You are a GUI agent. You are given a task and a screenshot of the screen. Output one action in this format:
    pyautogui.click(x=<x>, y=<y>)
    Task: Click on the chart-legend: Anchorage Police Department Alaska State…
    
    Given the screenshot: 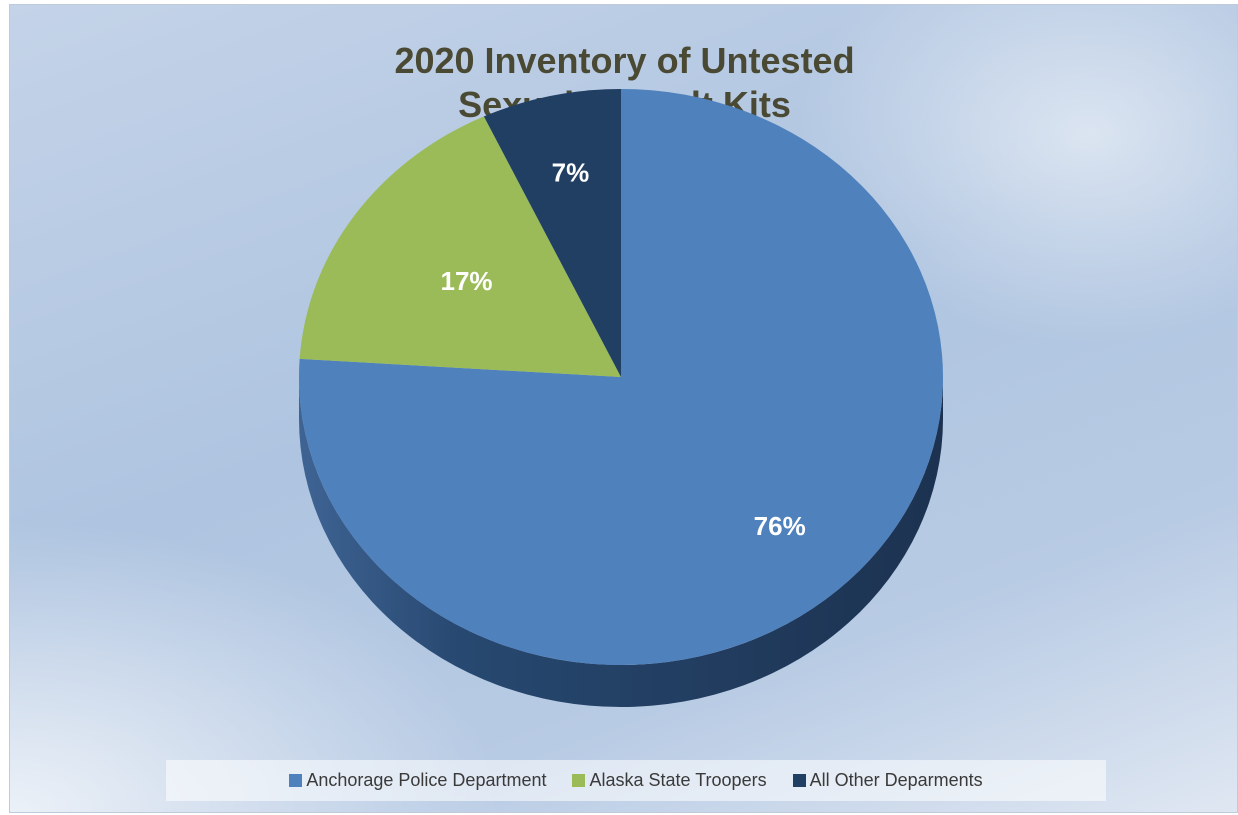 What is the action you would take?
    pyautogui.click(x=636, y=780)
    